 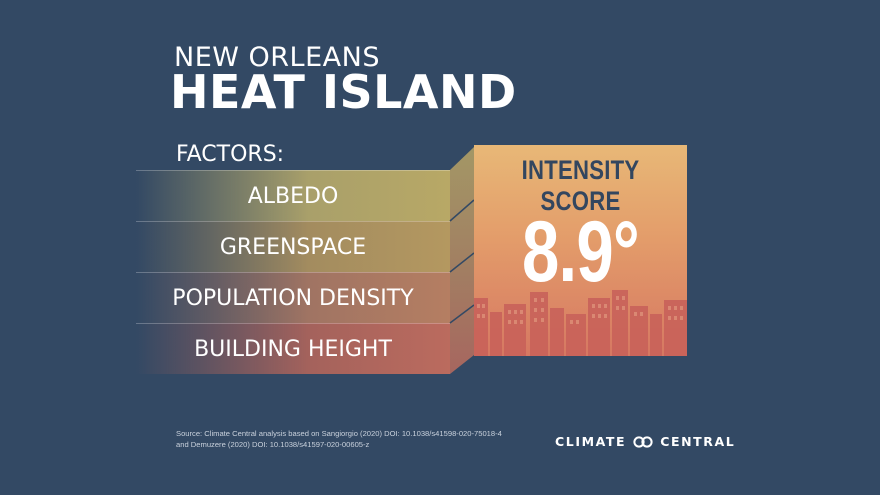 I want to click on factor-albedo: ALBEDO, so click(x=293, y=195).